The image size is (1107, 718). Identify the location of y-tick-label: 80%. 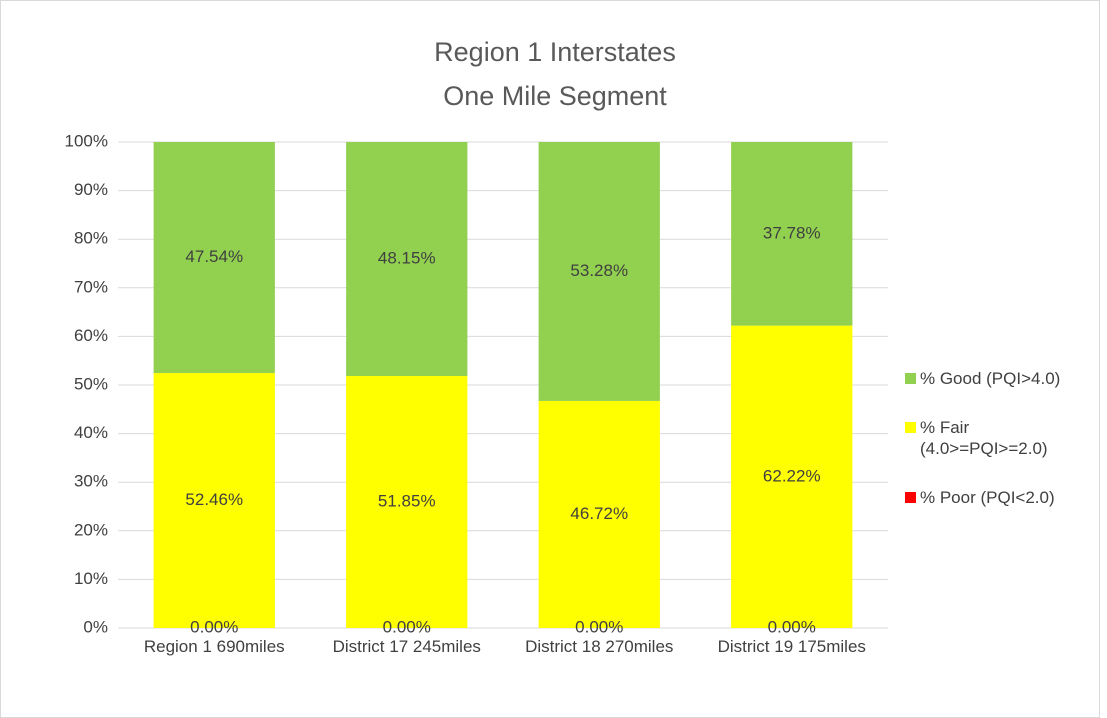
(91, 238).